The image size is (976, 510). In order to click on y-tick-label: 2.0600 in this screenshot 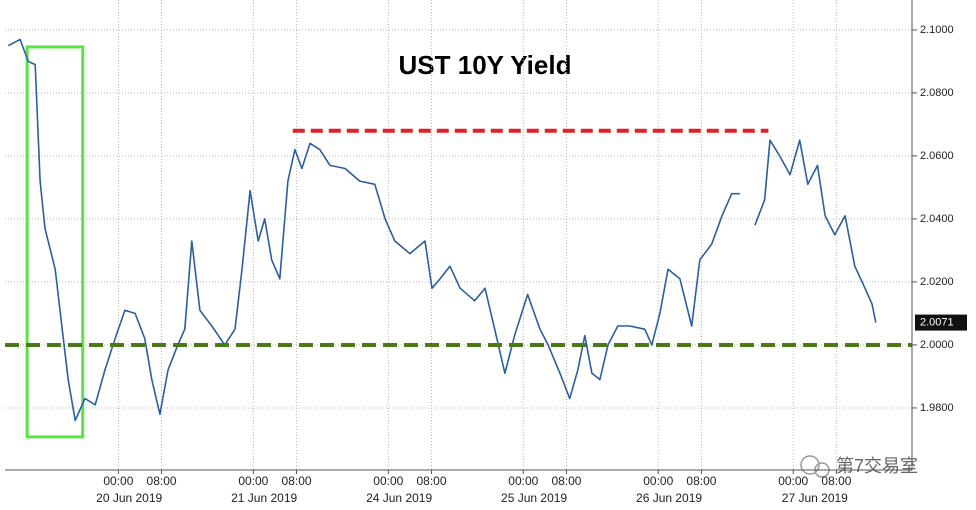, I will do `click(937, 156)`.